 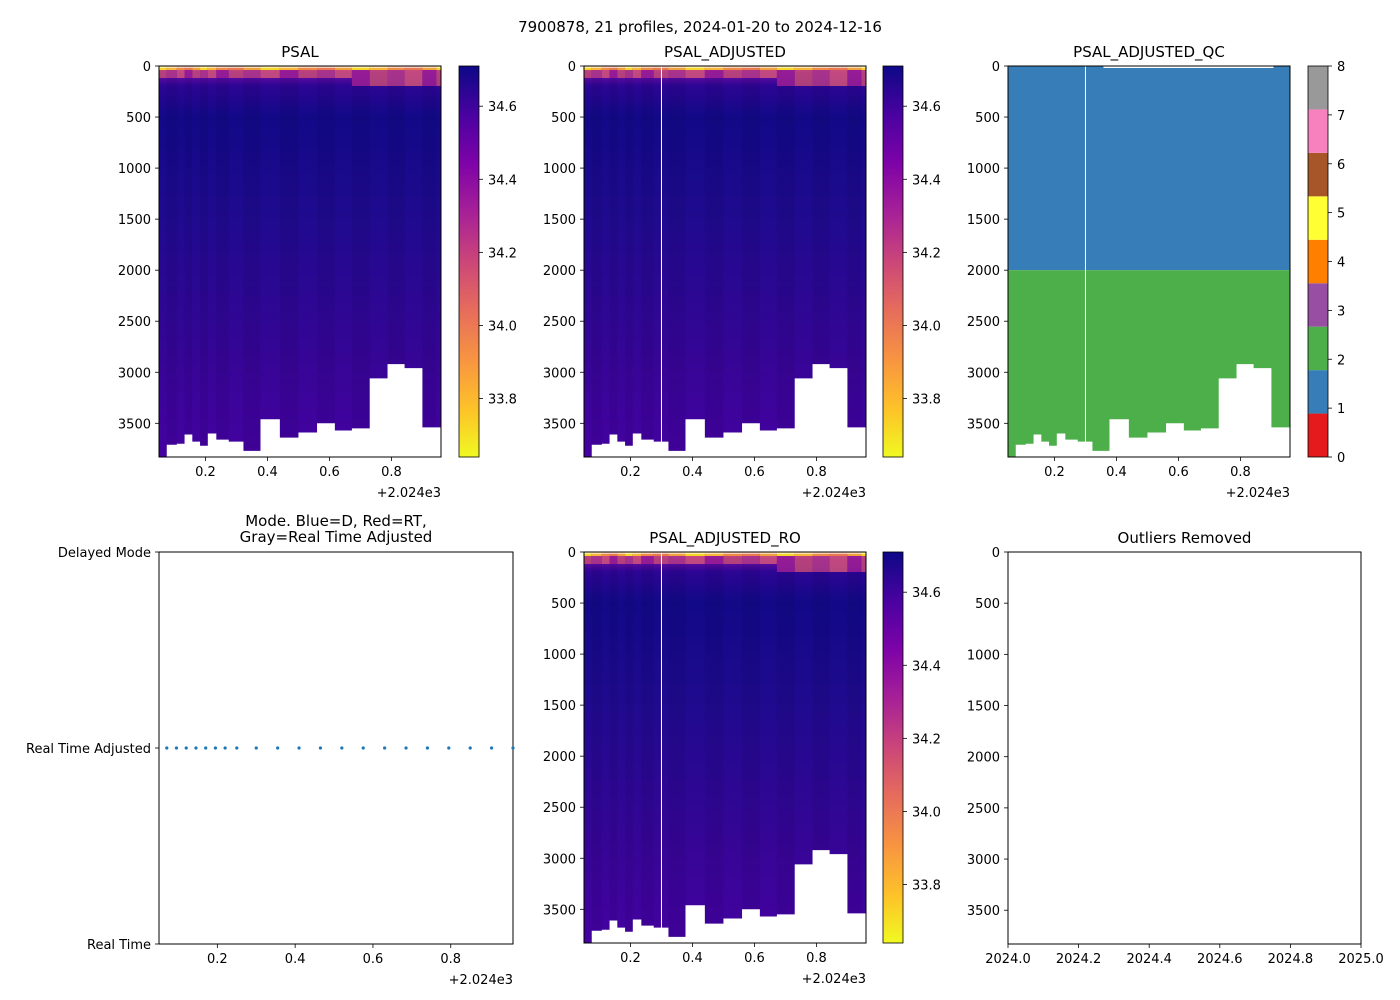 What do you see at coordinates (893, 261) in the screenshot?
I see `psal_adjusted-colorbar` at bounding box center [893, 261].